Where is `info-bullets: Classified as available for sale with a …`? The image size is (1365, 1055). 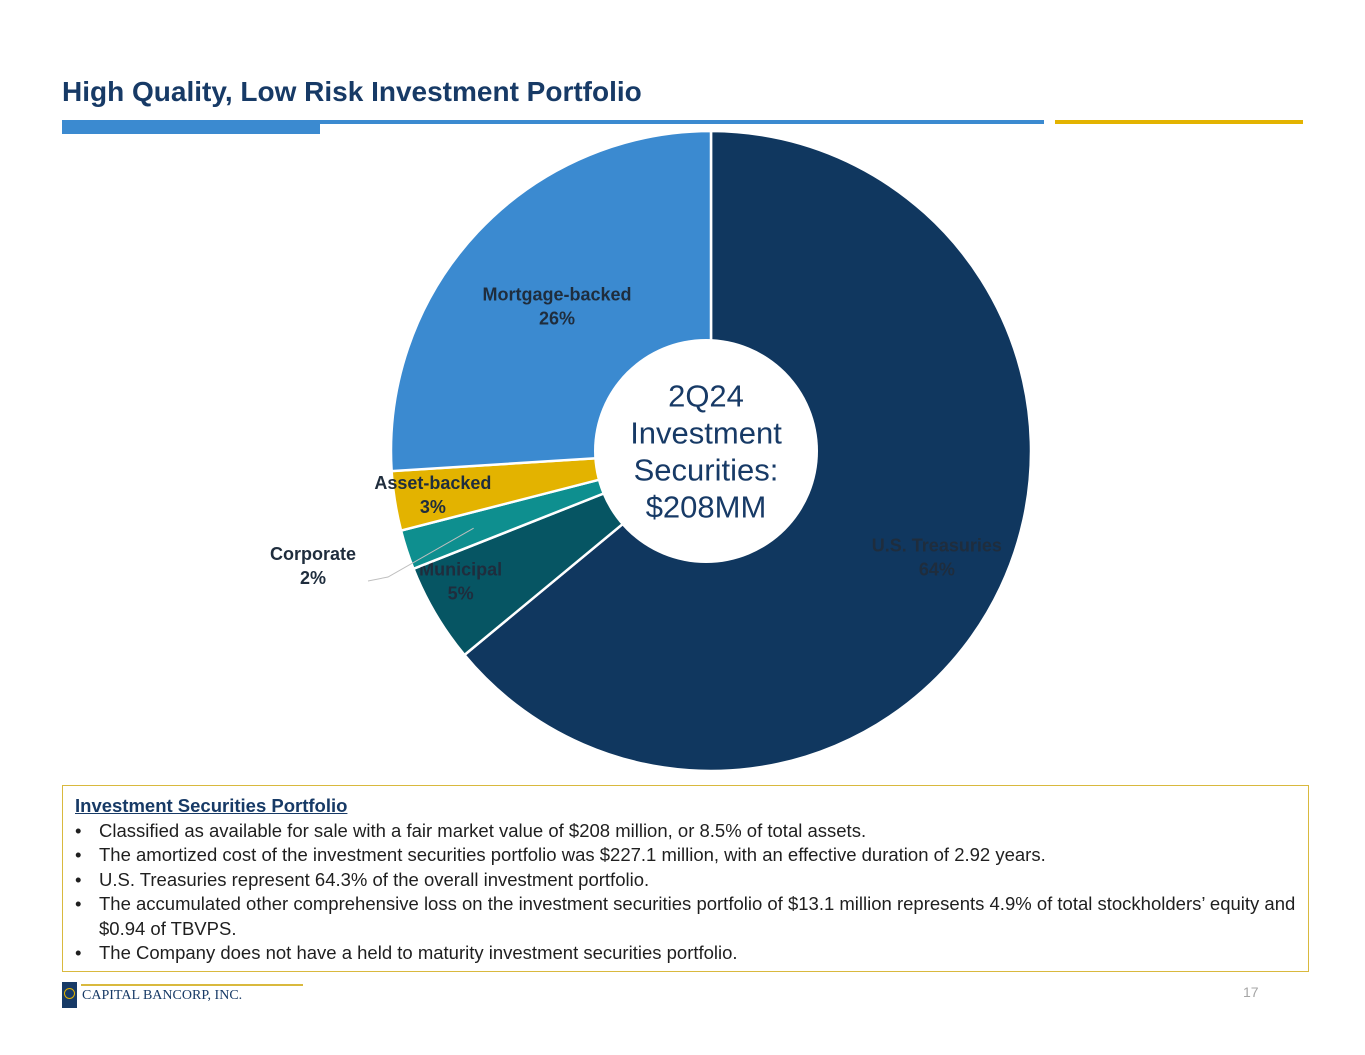
info-bullets: Classified as available for sale with a … is located at coordinates (685, 892).